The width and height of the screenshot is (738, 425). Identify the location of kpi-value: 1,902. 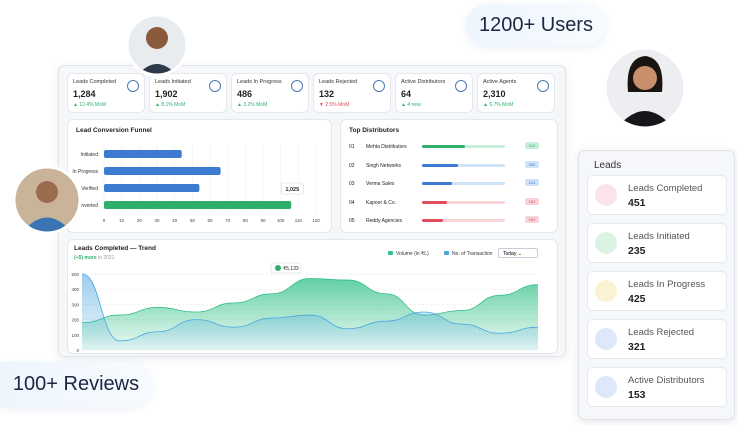
(166, 94).